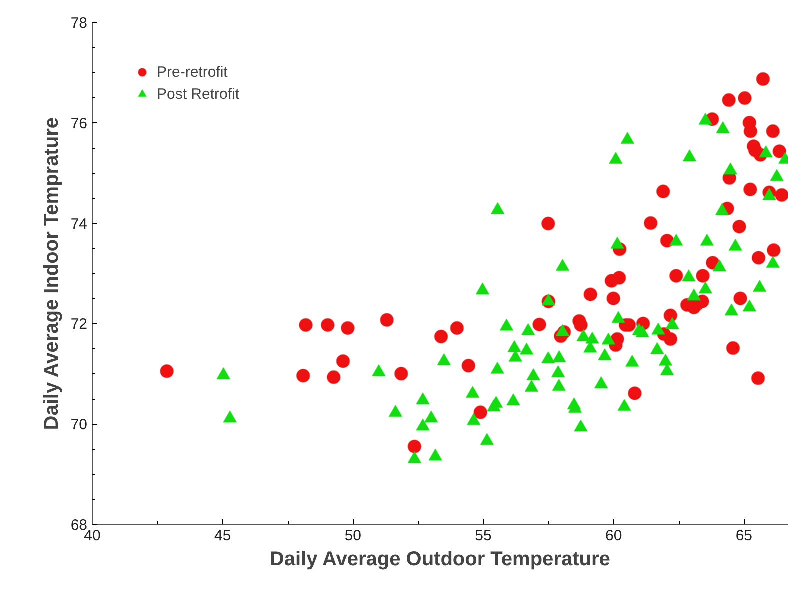 Image resolution: width=788 pixels, height=594 pixels. Describe the element at coordinates (79, 425) in the screenshot. I see `y-tick-label: 70` at that location.